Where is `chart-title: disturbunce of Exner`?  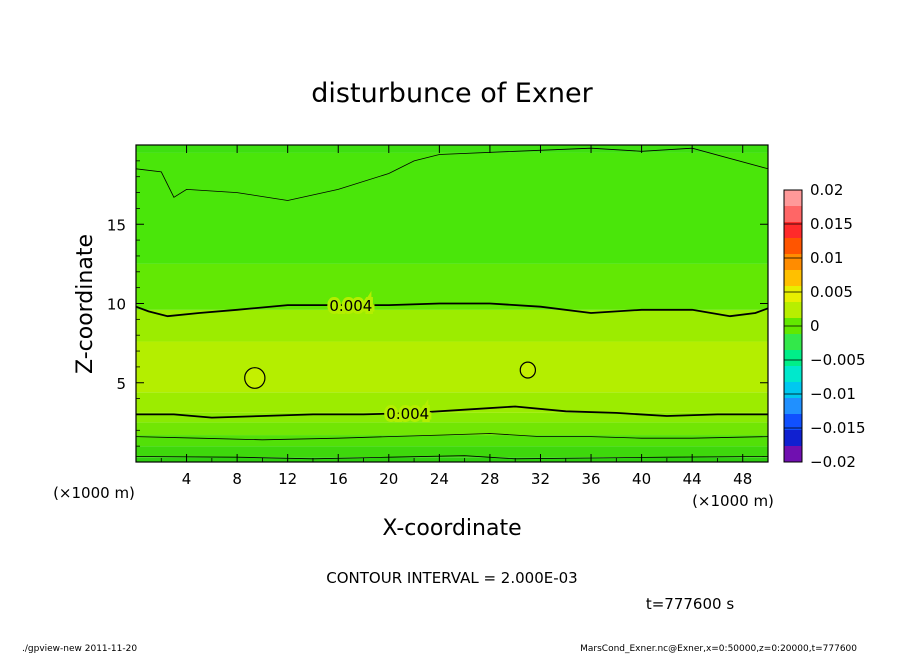 chart-title: disturbunce of Exner is located at coordinates (452, 93).